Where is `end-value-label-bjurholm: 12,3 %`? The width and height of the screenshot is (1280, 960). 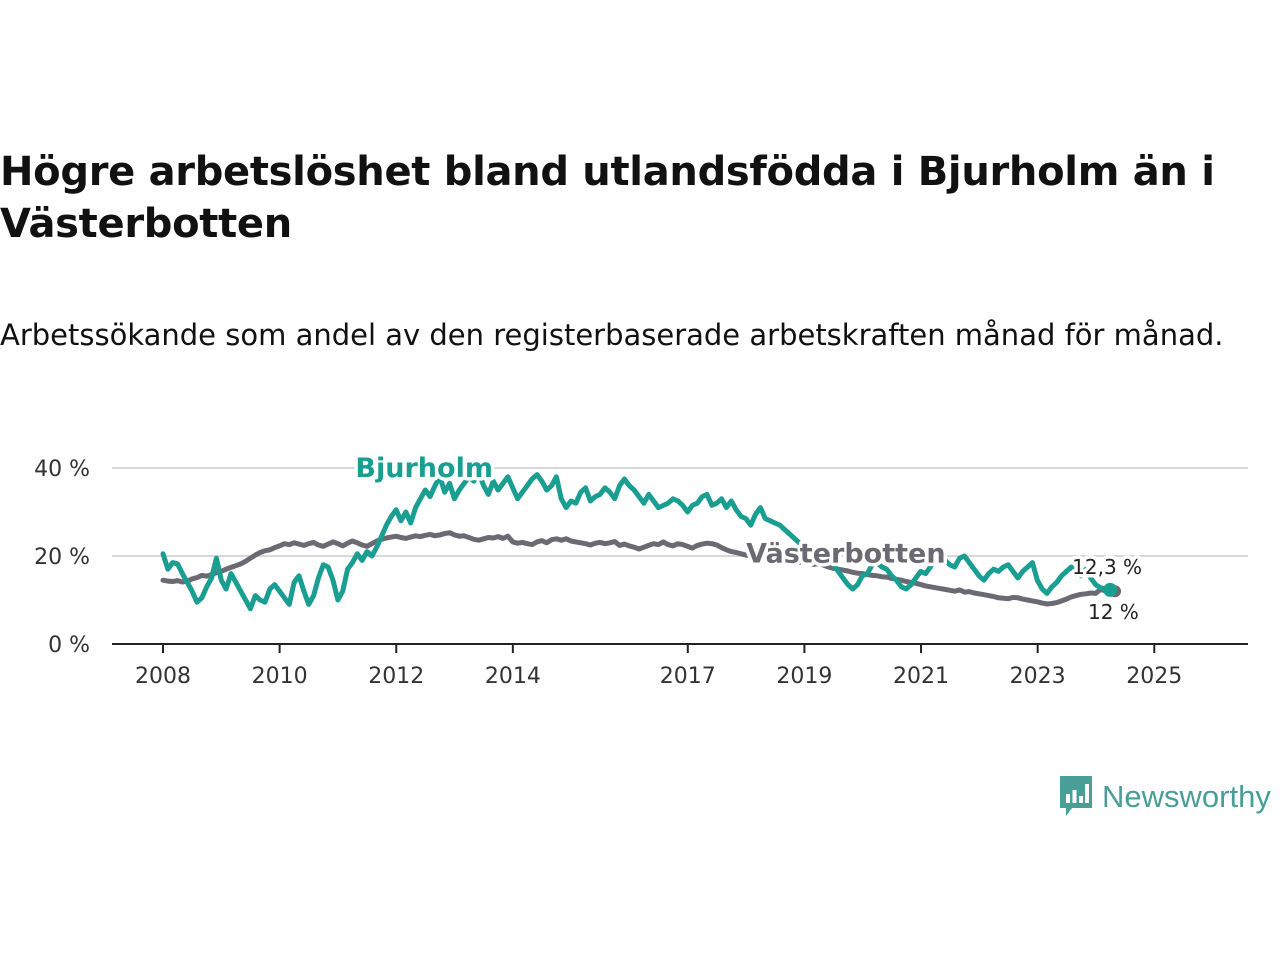
end-value-label-bjurholm: 12,3 % is located at coordinates (1107, 567).